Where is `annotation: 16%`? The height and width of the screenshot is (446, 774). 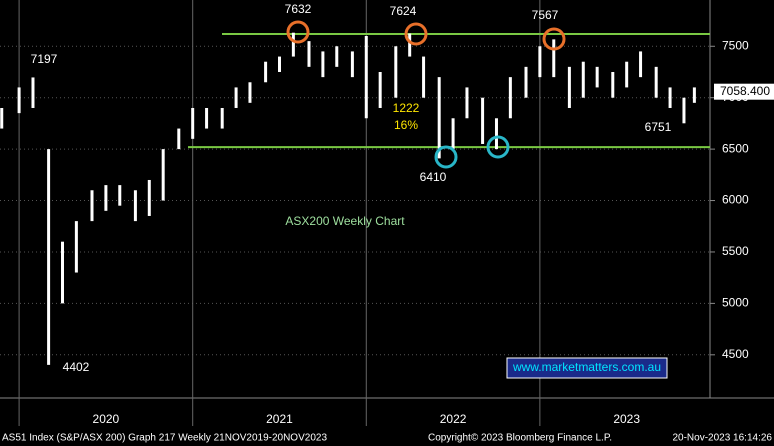 annotation: 16% is located at coordinates (406, 125).